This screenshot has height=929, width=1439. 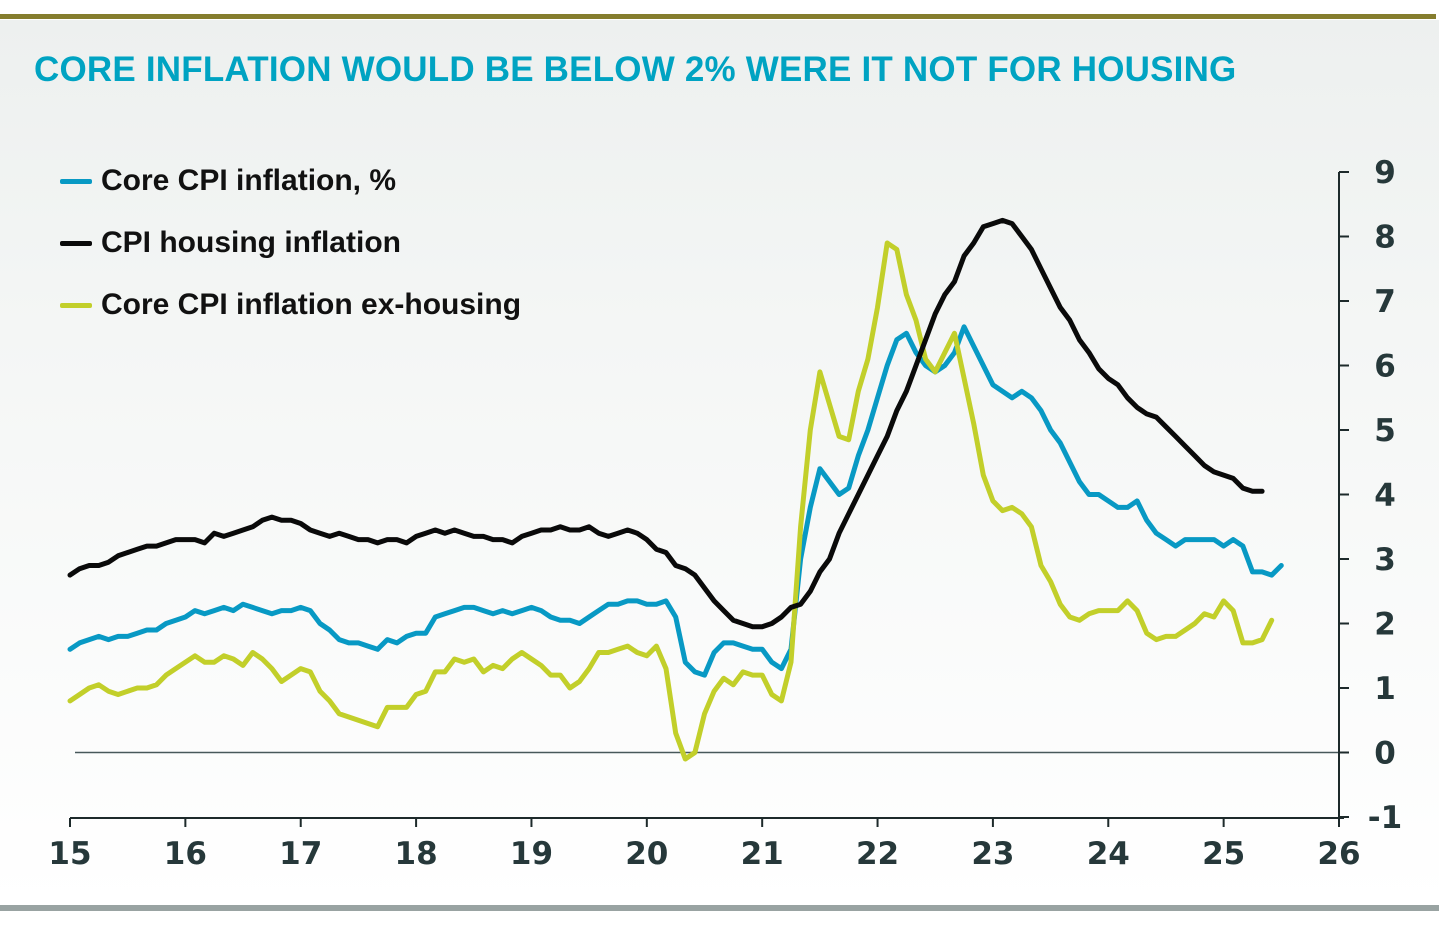 I want to click on legend-item-ex-housing: Core CPI inflation ex-housing, so click(x=290, y=305).